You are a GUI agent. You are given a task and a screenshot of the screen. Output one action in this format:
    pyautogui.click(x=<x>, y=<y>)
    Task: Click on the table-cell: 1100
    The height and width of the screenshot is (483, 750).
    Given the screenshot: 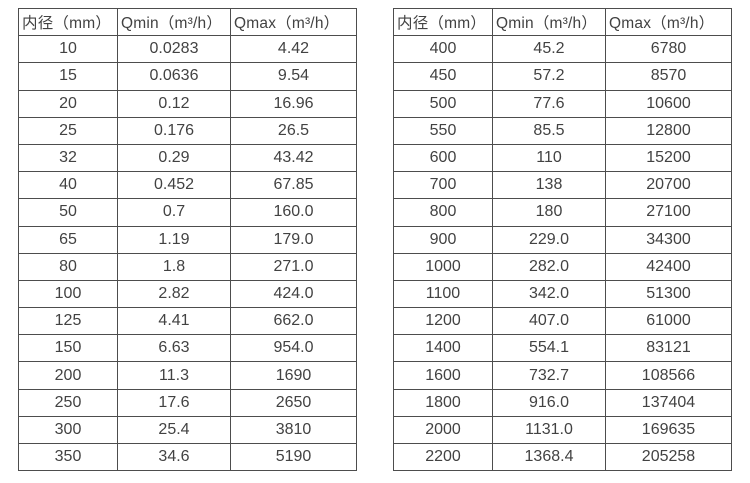 What is the action you would take?
    pyautogui.click(x=443, y=294)
    